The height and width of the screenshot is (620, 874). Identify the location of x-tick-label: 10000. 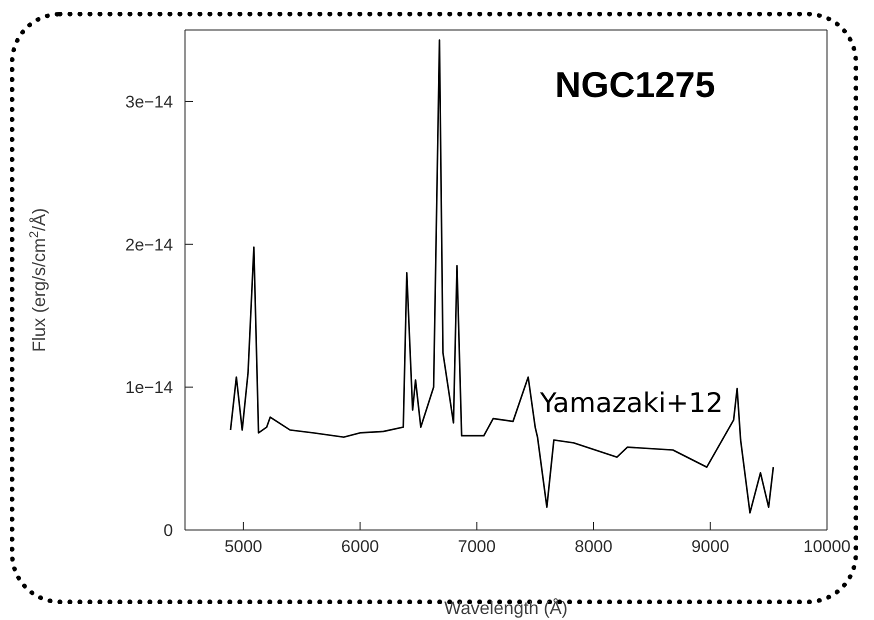
(827, 546).